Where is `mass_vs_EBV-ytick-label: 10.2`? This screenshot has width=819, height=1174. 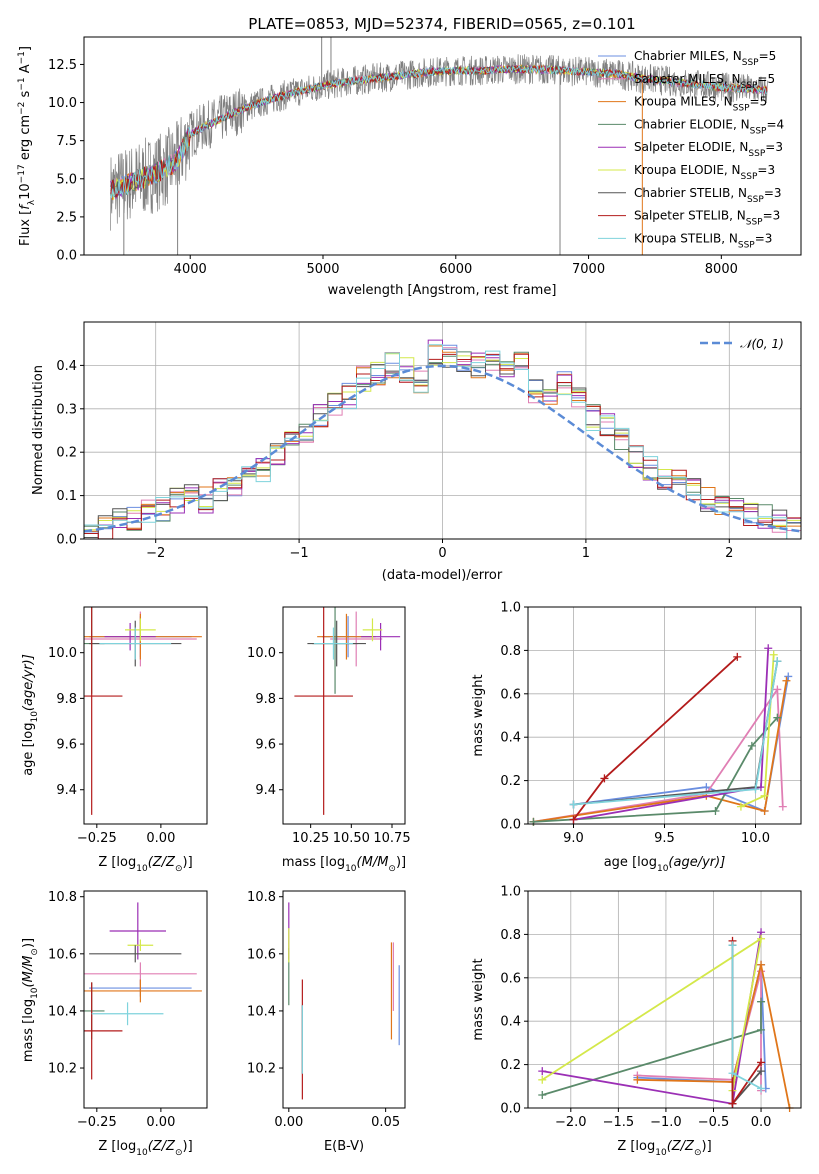
mass_vs_EBV-ytick-label: 10.2 is located at coordinates (261, 1069).